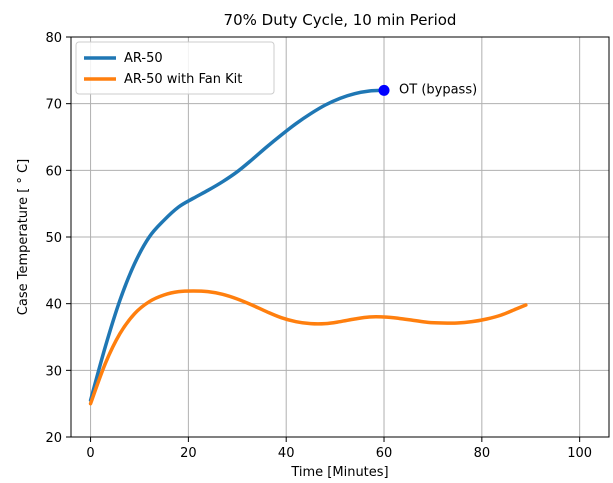 The width and height of the screenshot is (613, 483). What do you see at coordinates (53, 238) in the screenshot?
I see `y-tick-label: 50` at bounding box center [53, 238].